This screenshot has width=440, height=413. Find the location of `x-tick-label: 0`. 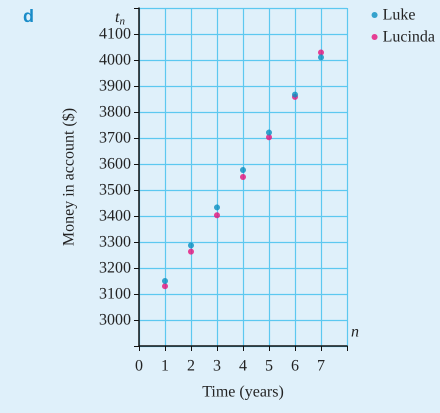

x-tick-label: 0 is located at coordinates (139, 366).